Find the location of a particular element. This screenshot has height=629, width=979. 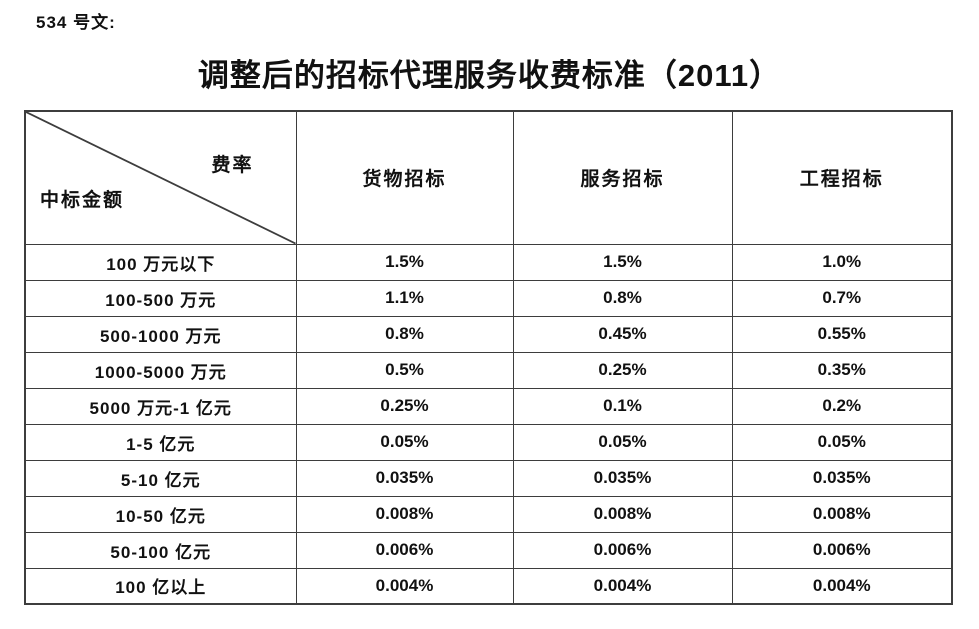

amount-range-label: 1000-5000 万元 is located at coordinates (160, 370).